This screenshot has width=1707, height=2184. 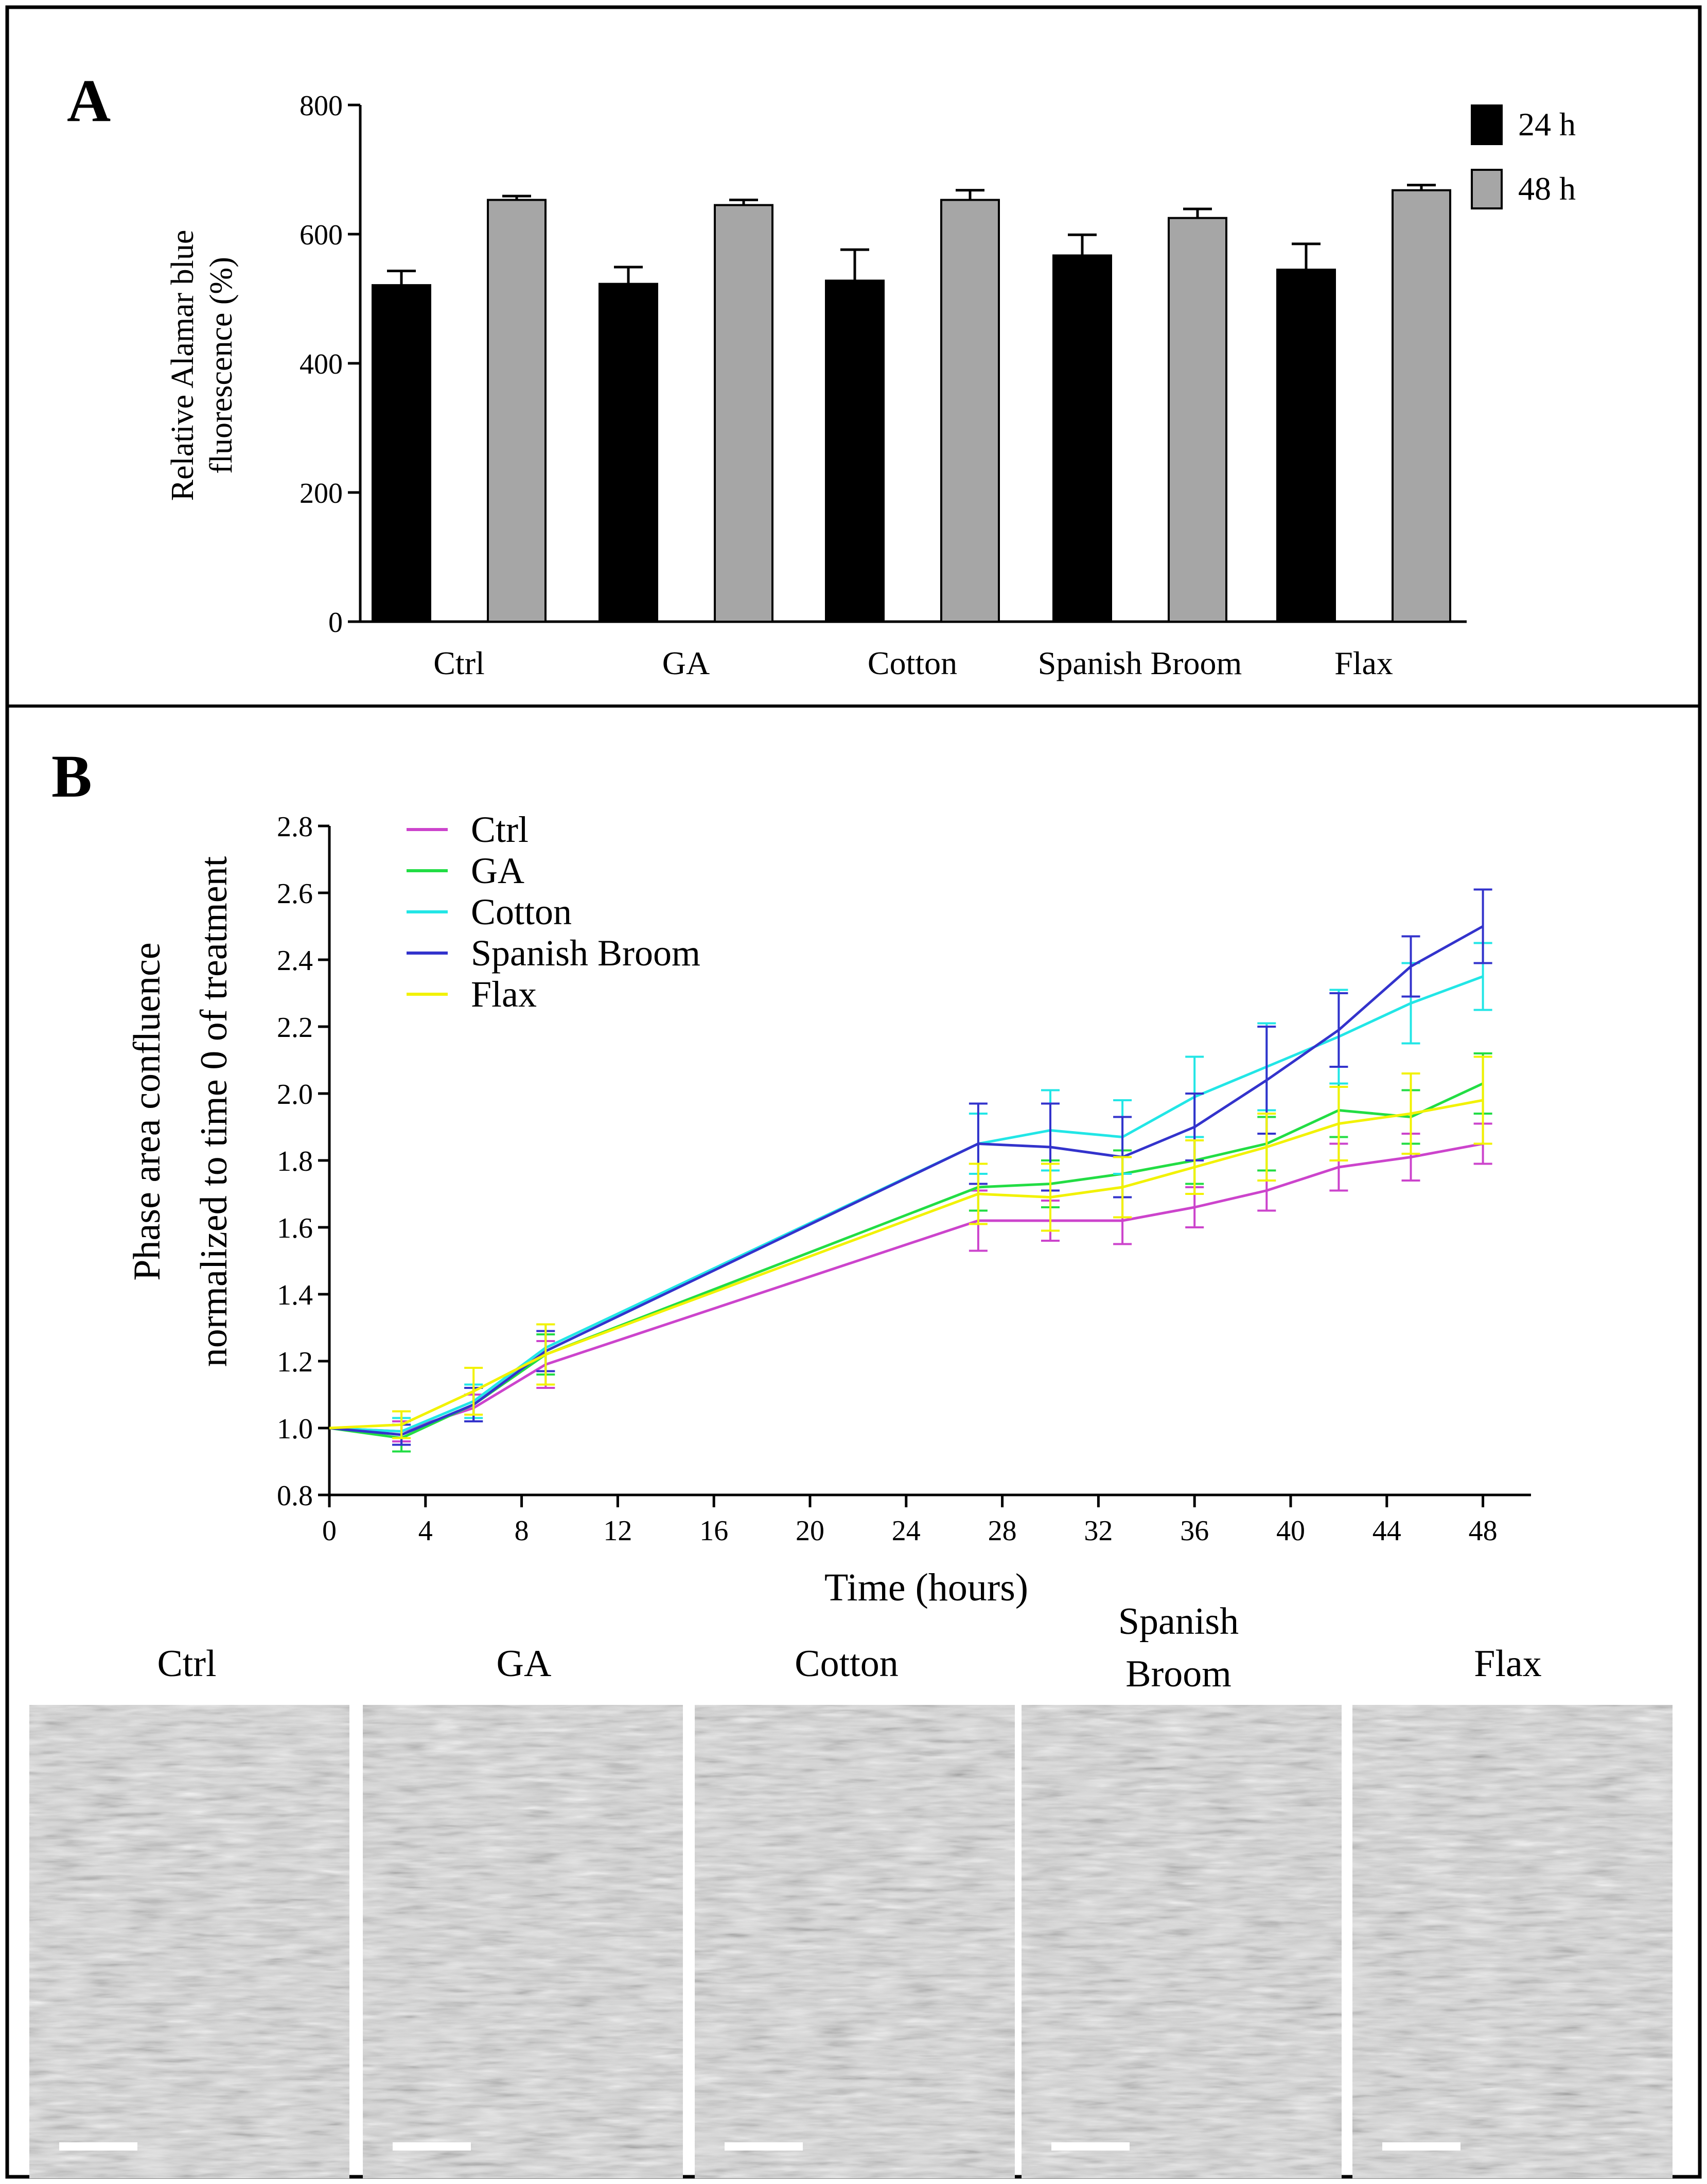 I want to click on legend-label: Ctrl, so click(x=500, y=829).